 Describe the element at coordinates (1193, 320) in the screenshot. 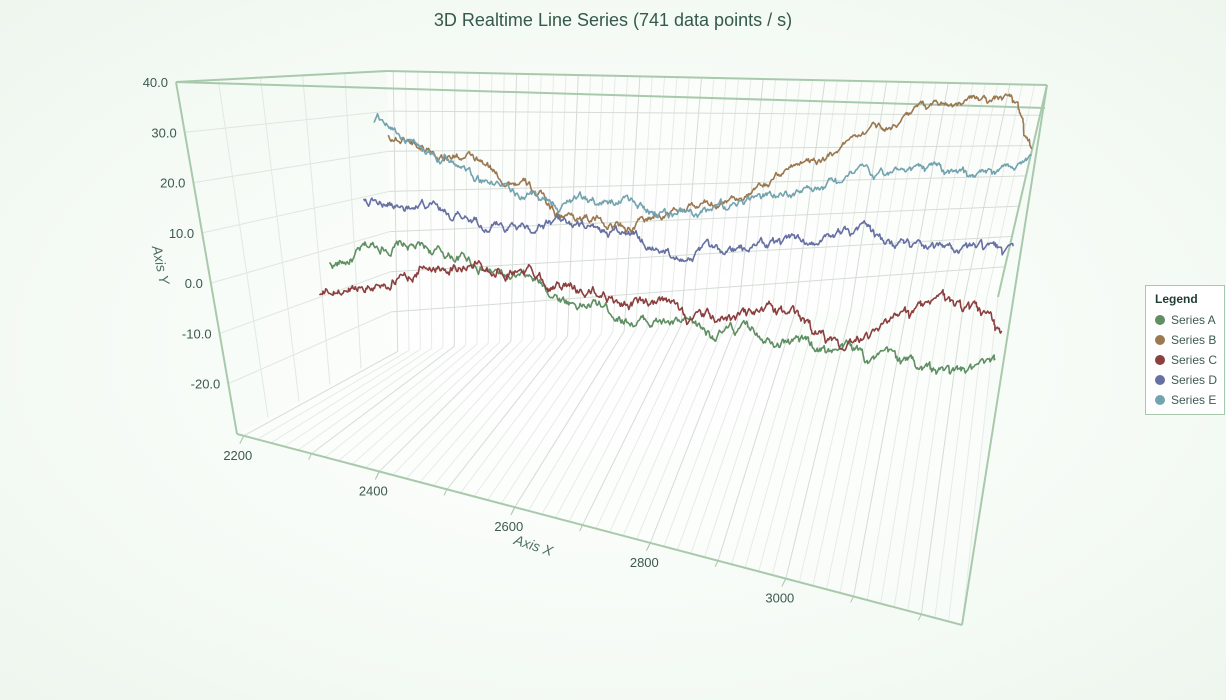

I see `legend-item-label: Series A` at that location.